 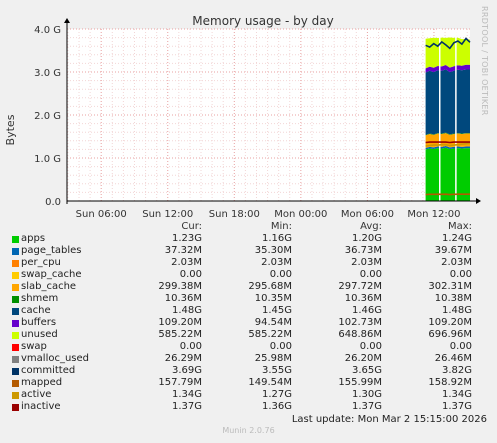 I want to click on legend-name: apps, so click(x=62, y=239).